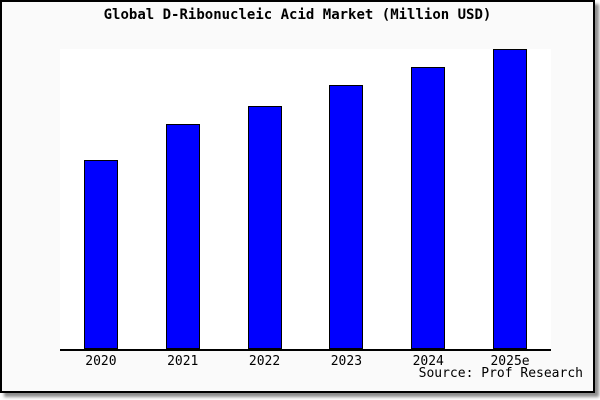  I want to click on x-tick-2022: 2022, so click(264, 361).